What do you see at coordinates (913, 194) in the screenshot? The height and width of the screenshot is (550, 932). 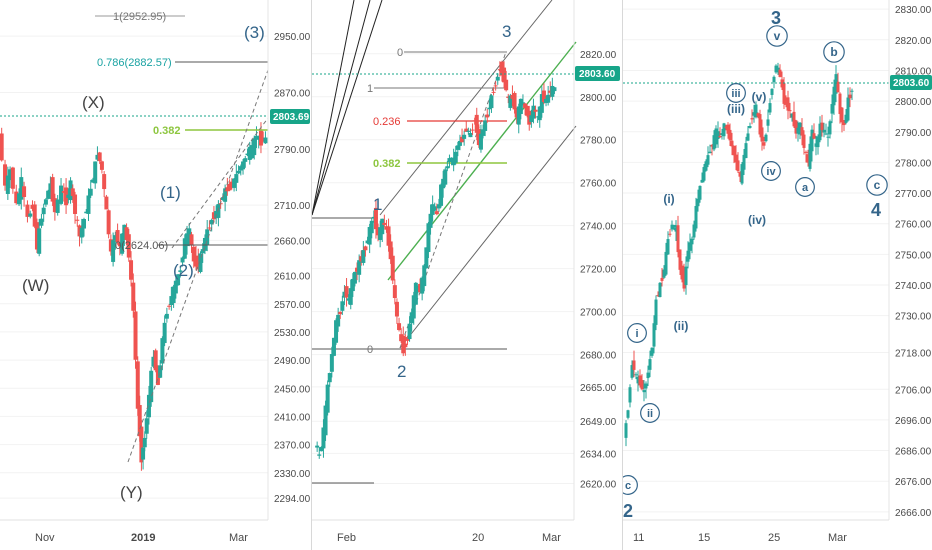 I see `right-y-tick: 2770.00` at bounding box center [913, 194].